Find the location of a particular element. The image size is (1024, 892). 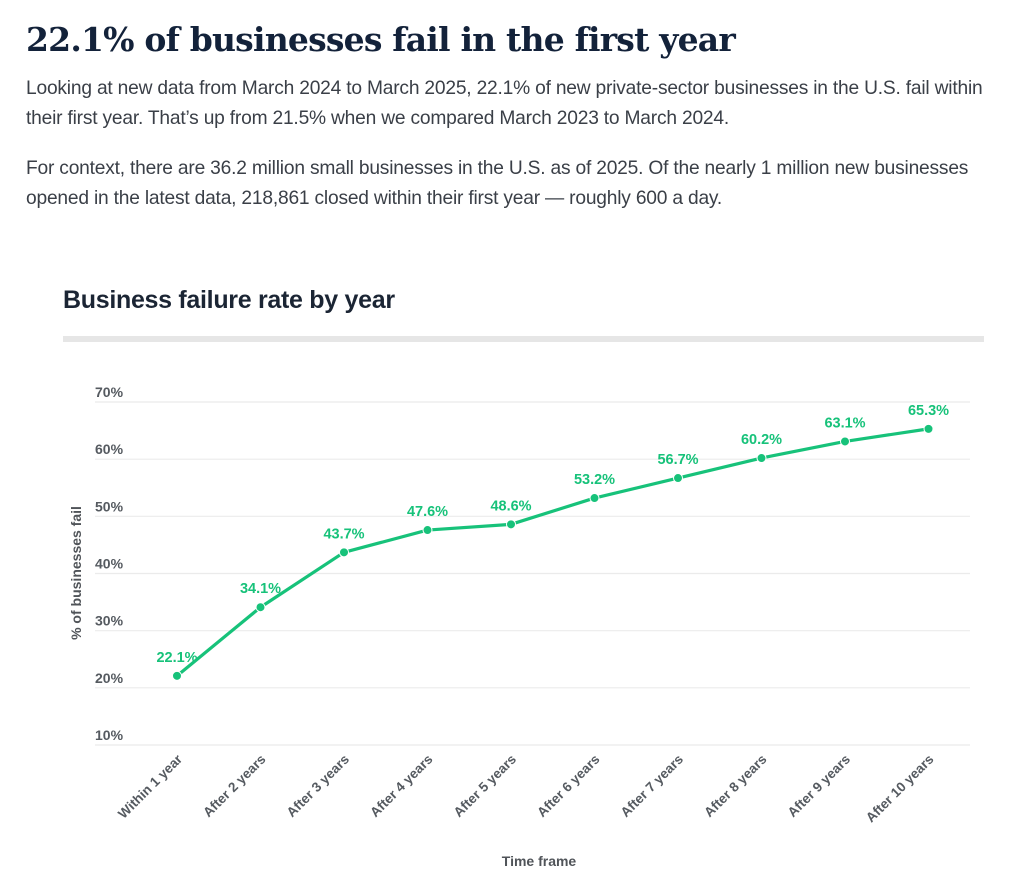

y-tick-label: 60% is located at coordinates (109, 449).